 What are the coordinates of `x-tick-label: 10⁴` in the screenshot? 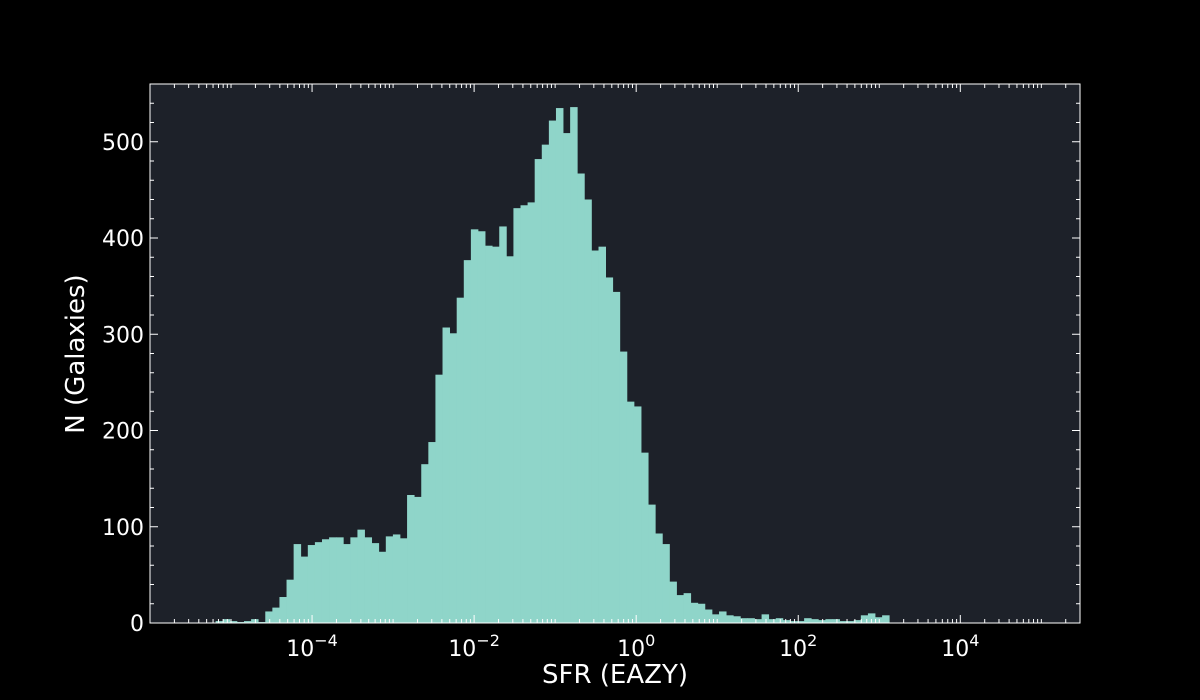 It's located at (960, 646).